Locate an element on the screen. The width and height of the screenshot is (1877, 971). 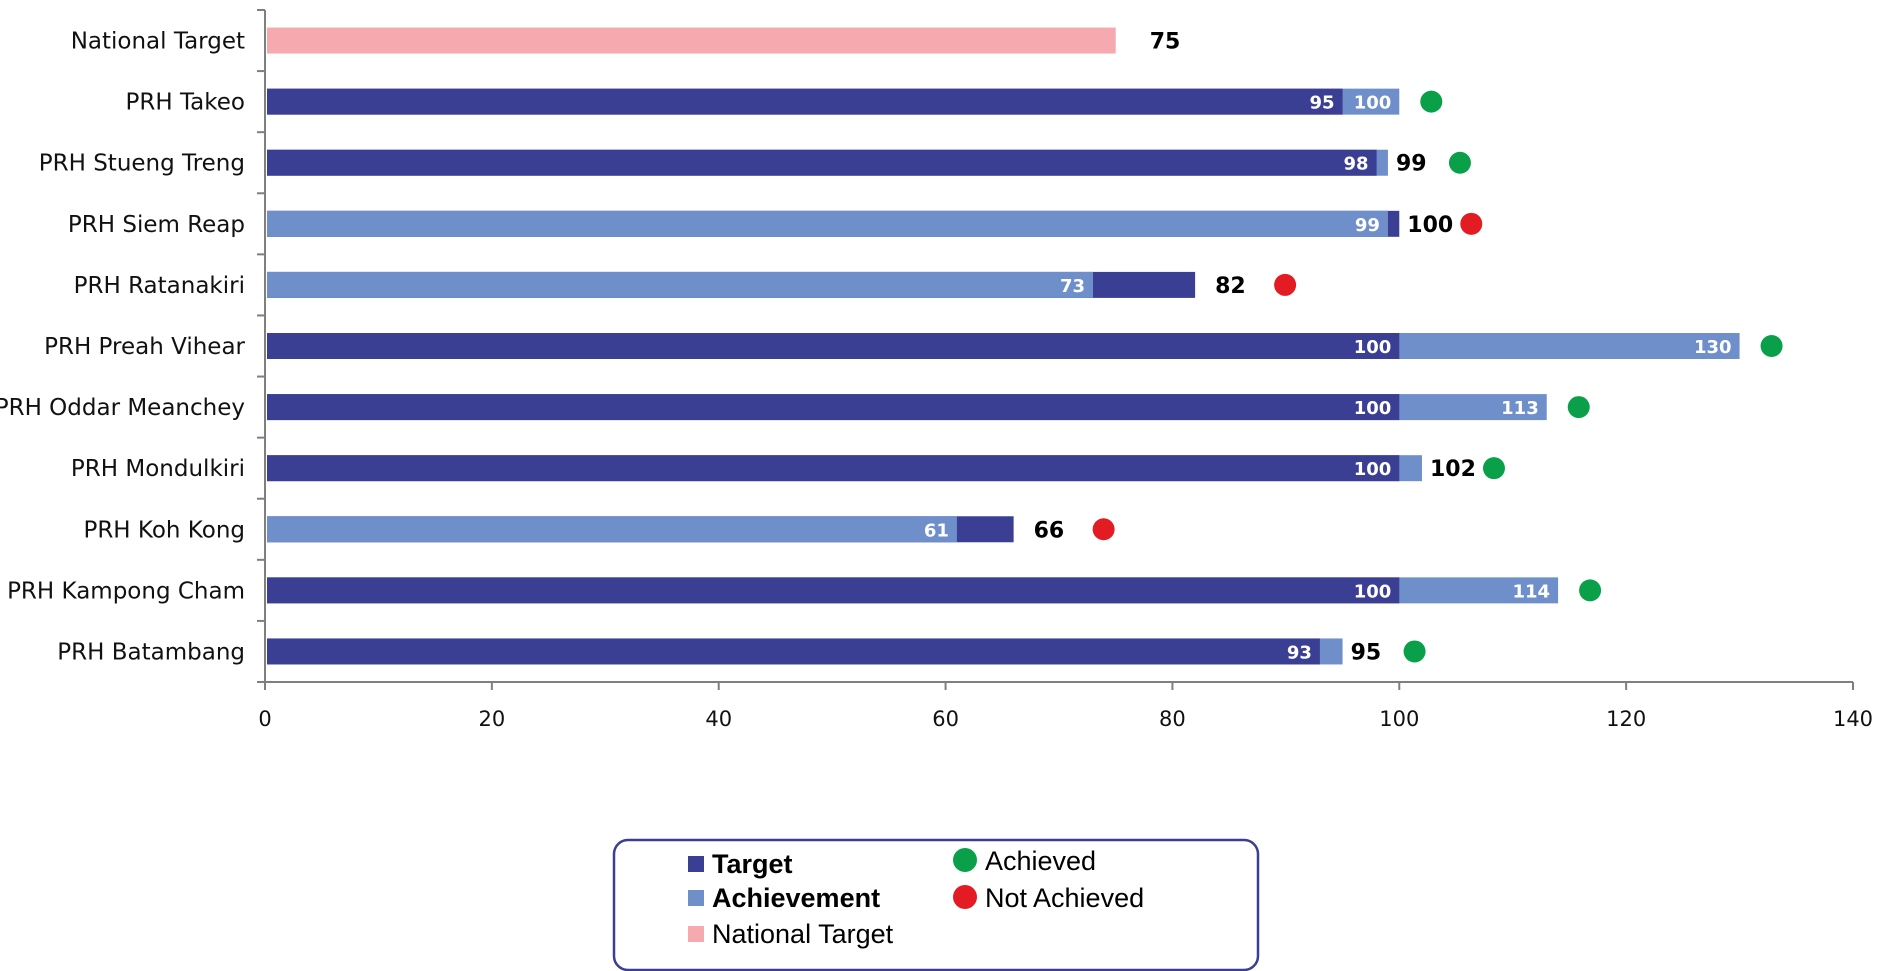
value-label-achievement-prh-kampong-cham: 114 is located at coordinates (1532, 591).